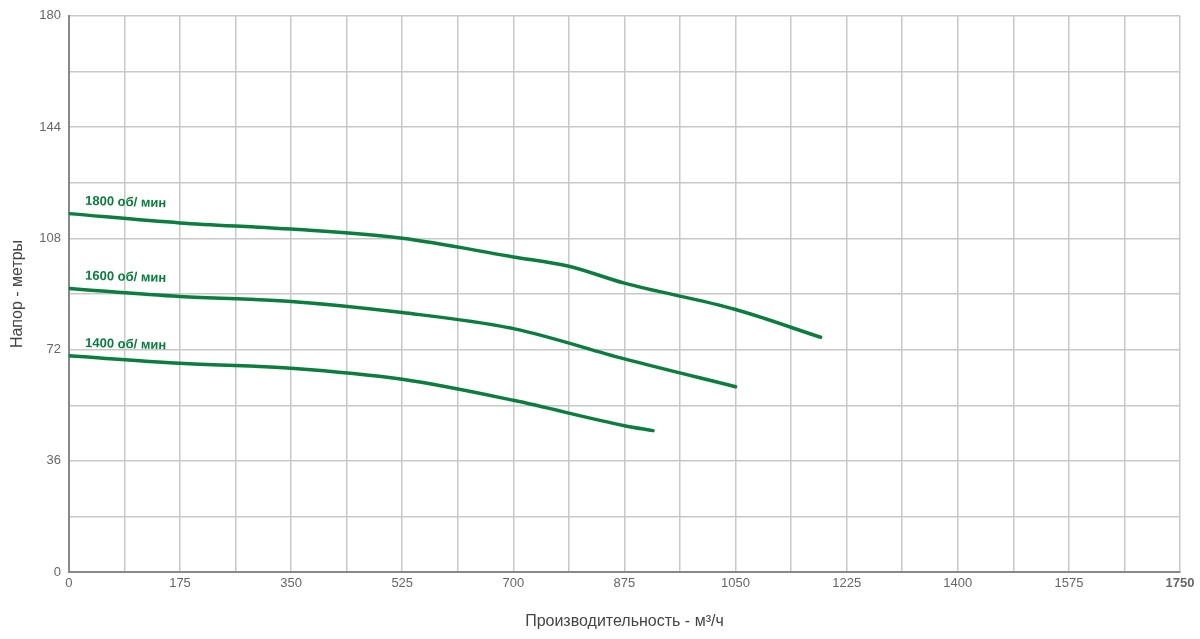 The width and height of the screenshot is (1200, 639). I want to click on x-tick-label: 1750, so click(1180, 582).